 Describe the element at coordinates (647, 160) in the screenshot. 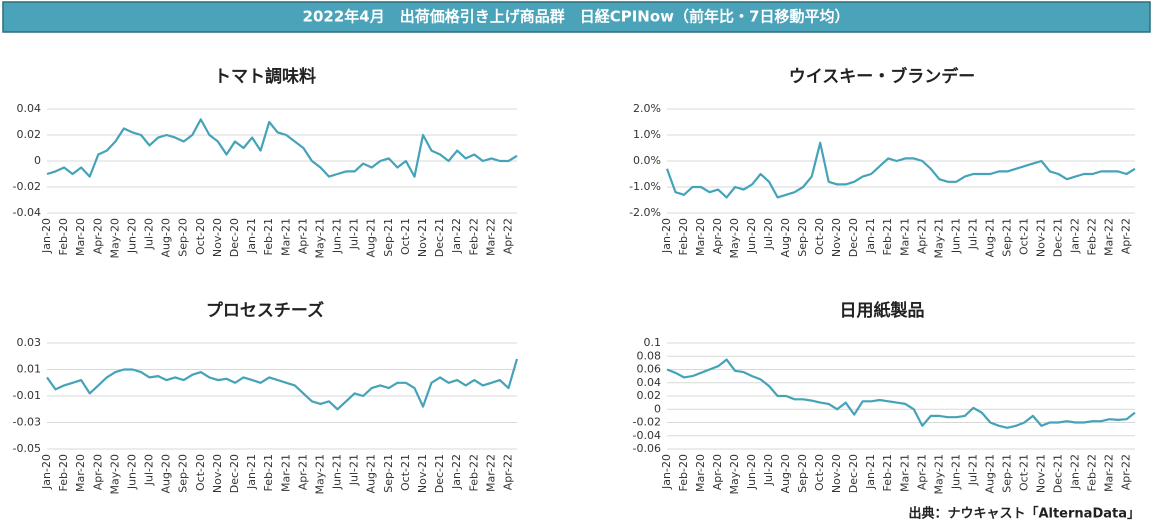

I see `y-tick-label: 0.0%` at that location.